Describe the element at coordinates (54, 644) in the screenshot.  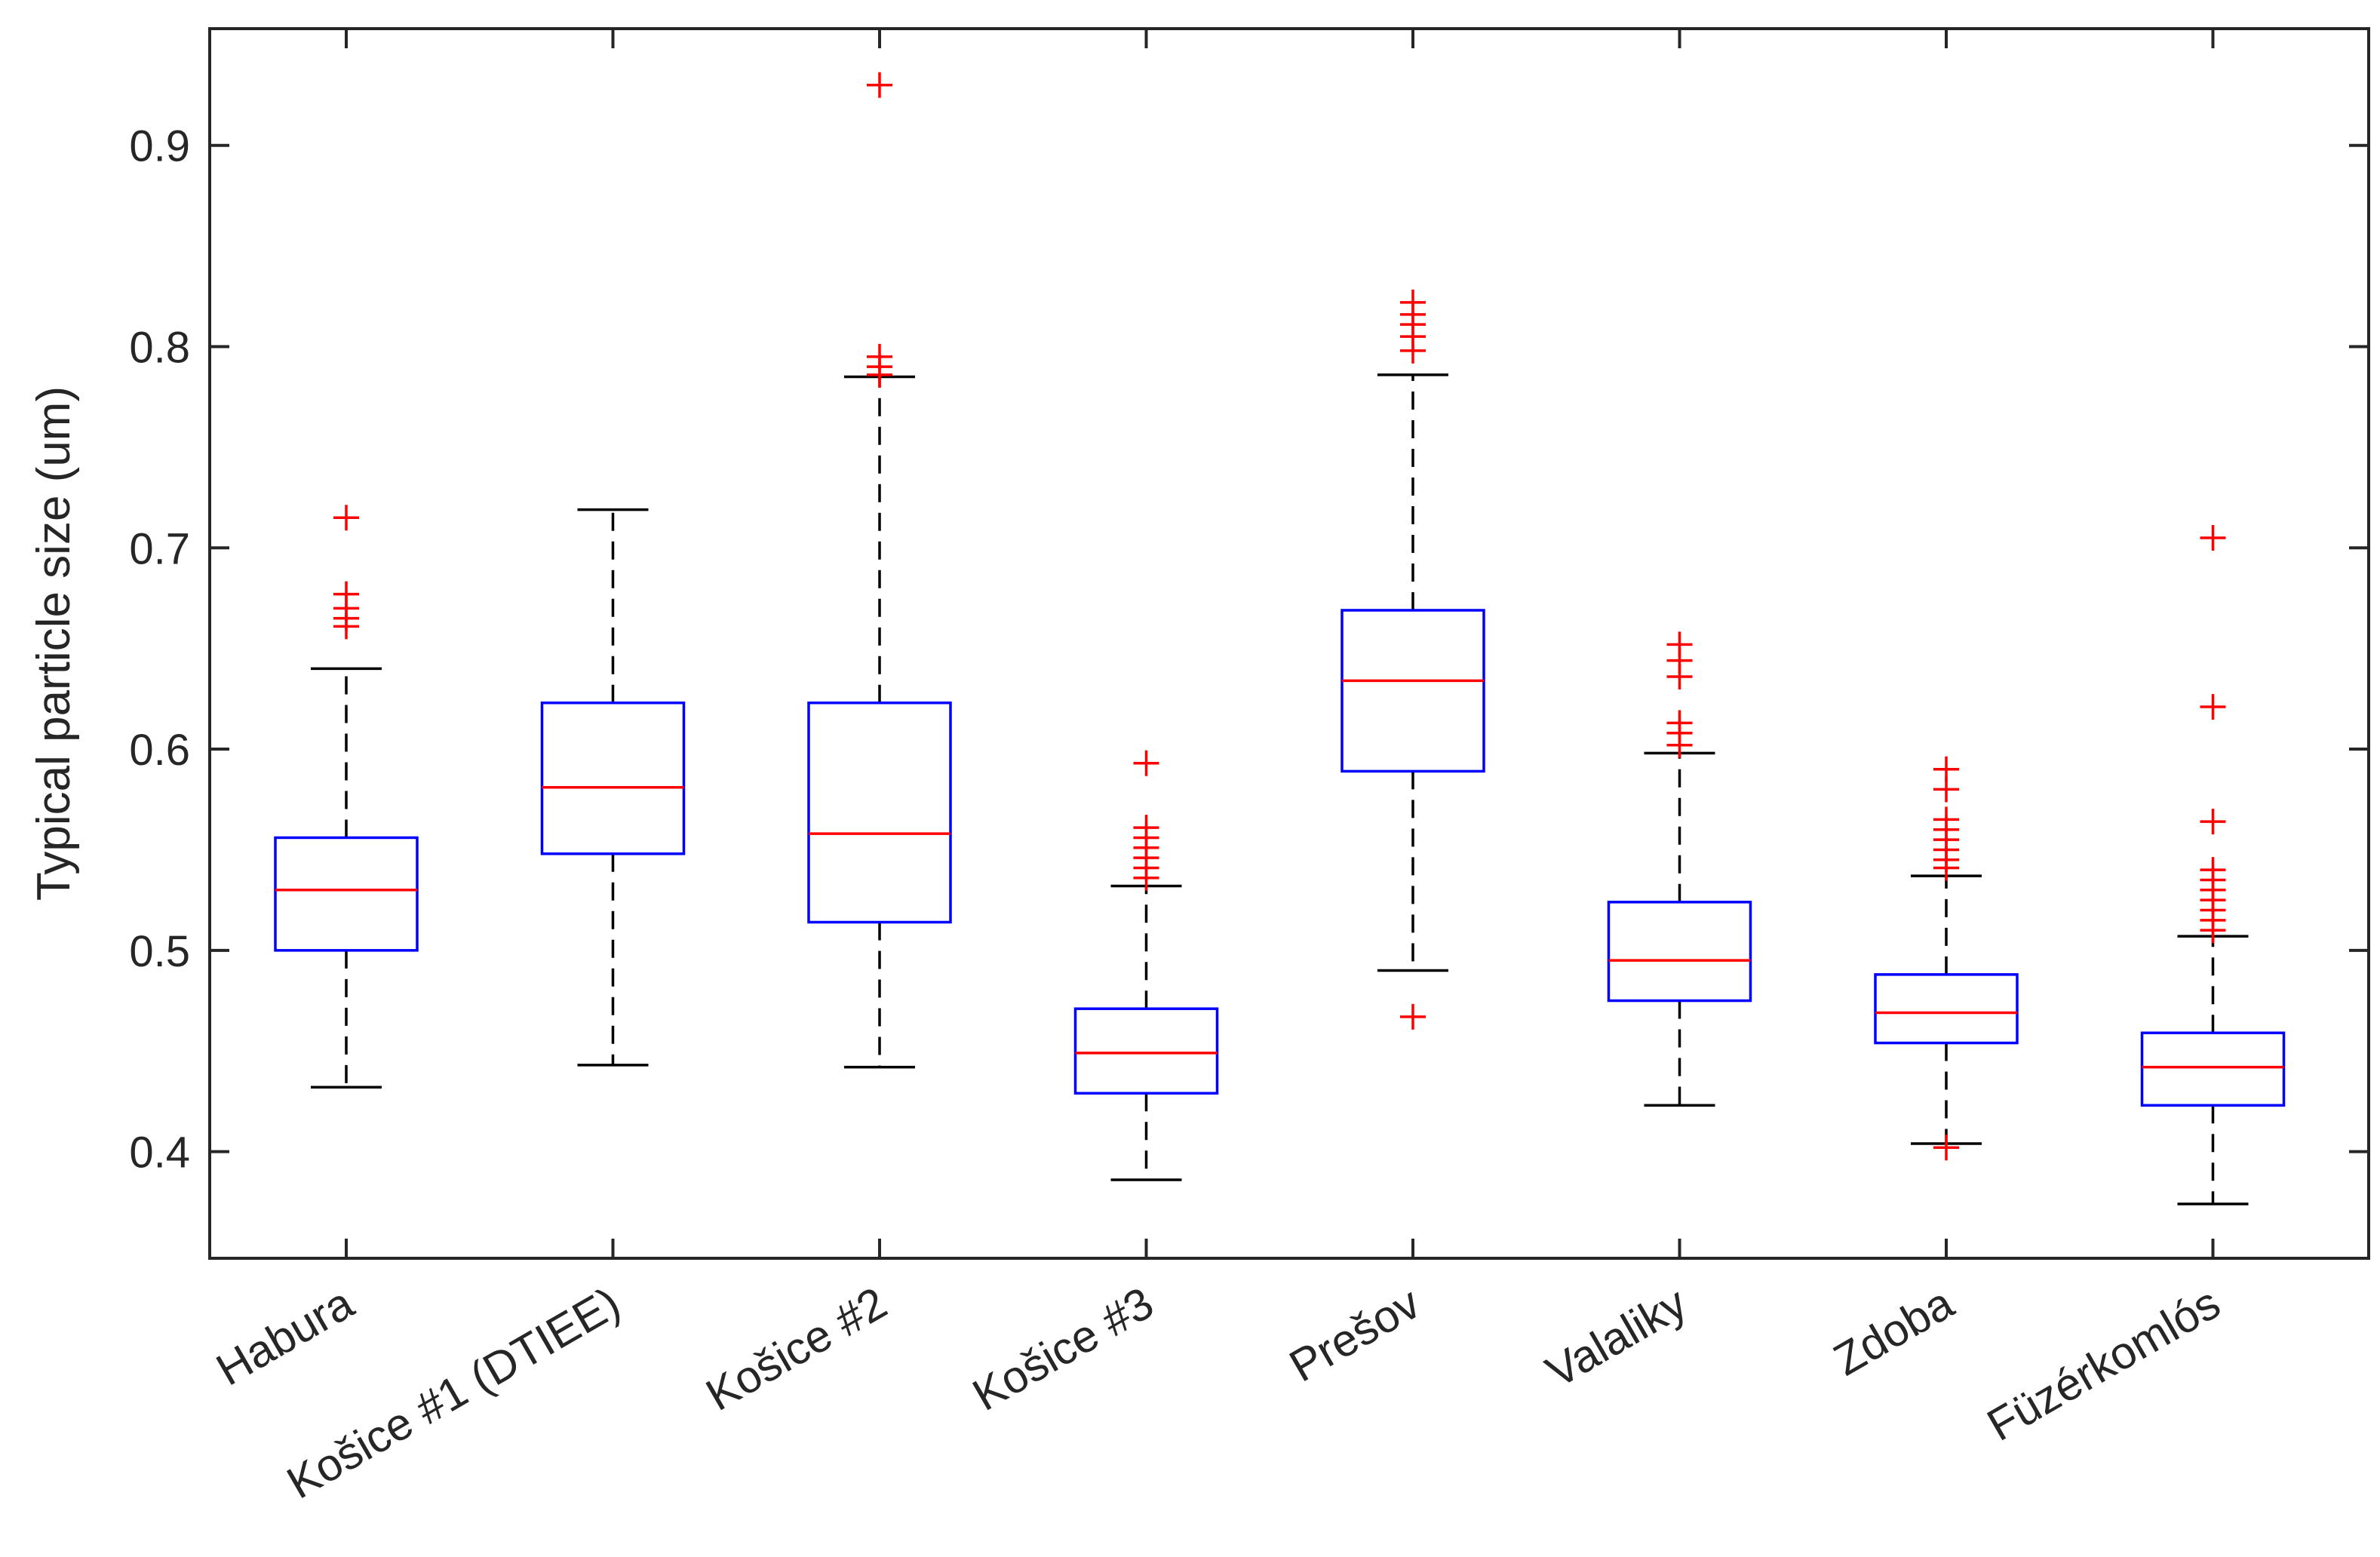
I see `y-axis-label: Typical particle size (um)` at that location.